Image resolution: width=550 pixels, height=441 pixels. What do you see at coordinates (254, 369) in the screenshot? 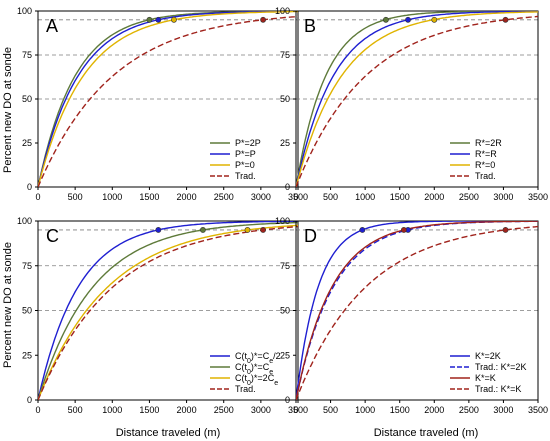
I see `legend-label: C(t0)*=Ce` at bounding box center [254, 369].